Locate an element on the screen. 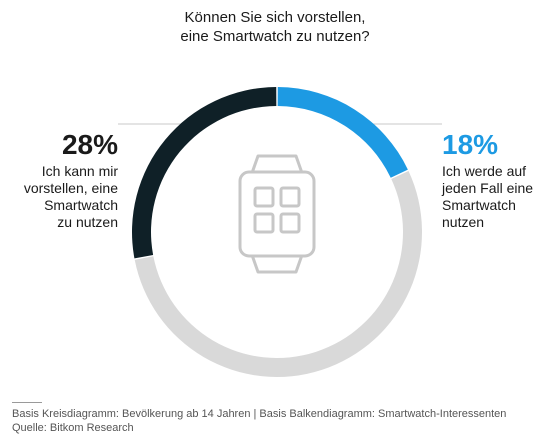  right-callout-percentage: 18% is located at coordinates (470, 144).